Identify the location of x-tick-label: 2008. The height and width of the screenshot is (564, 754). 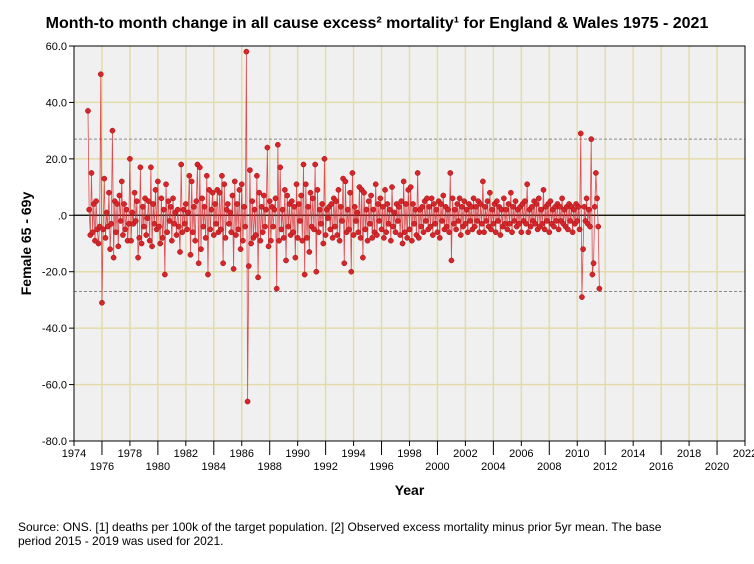
(549, 467).